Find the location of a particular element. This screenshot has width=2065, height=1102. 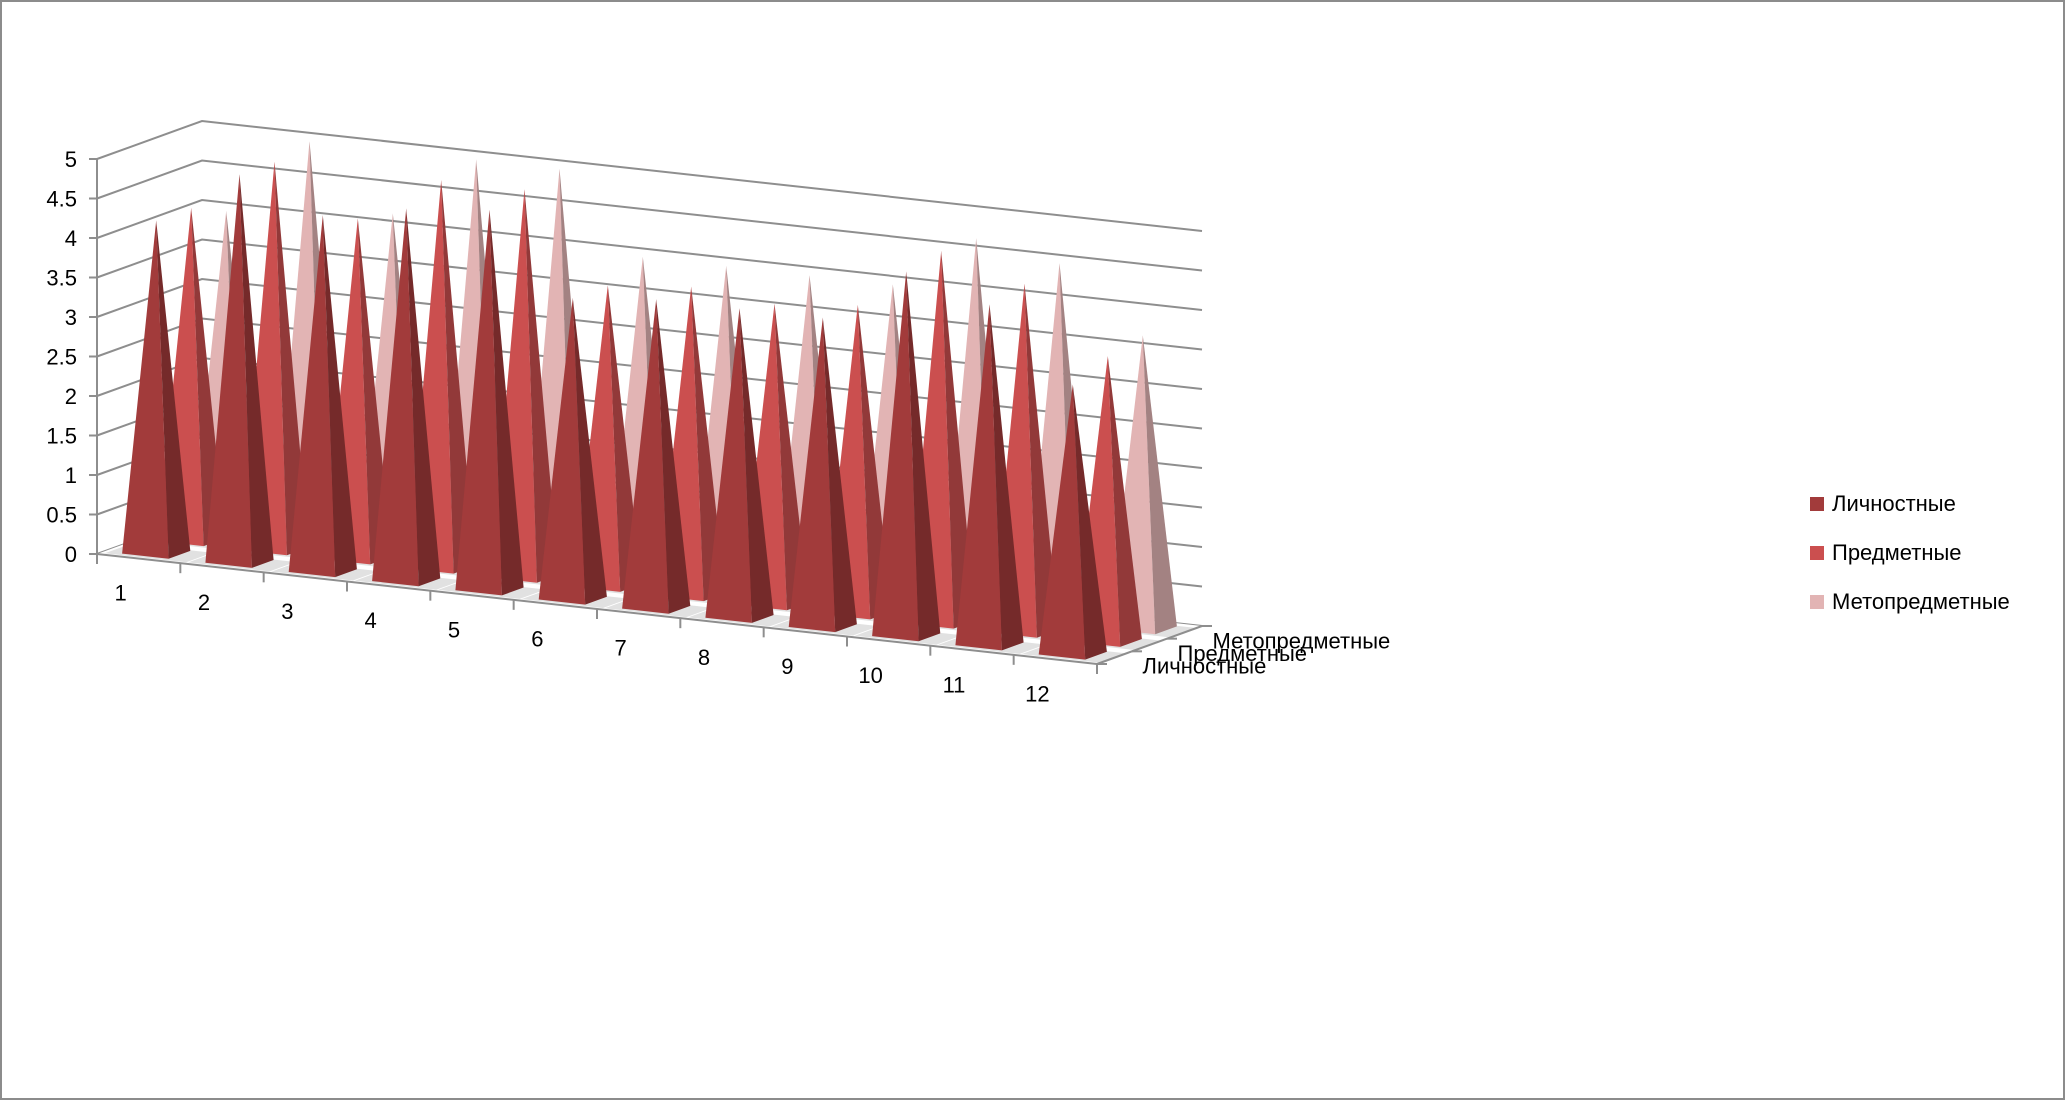

x-tick-label: 2 is located at coordinates (204, 602).